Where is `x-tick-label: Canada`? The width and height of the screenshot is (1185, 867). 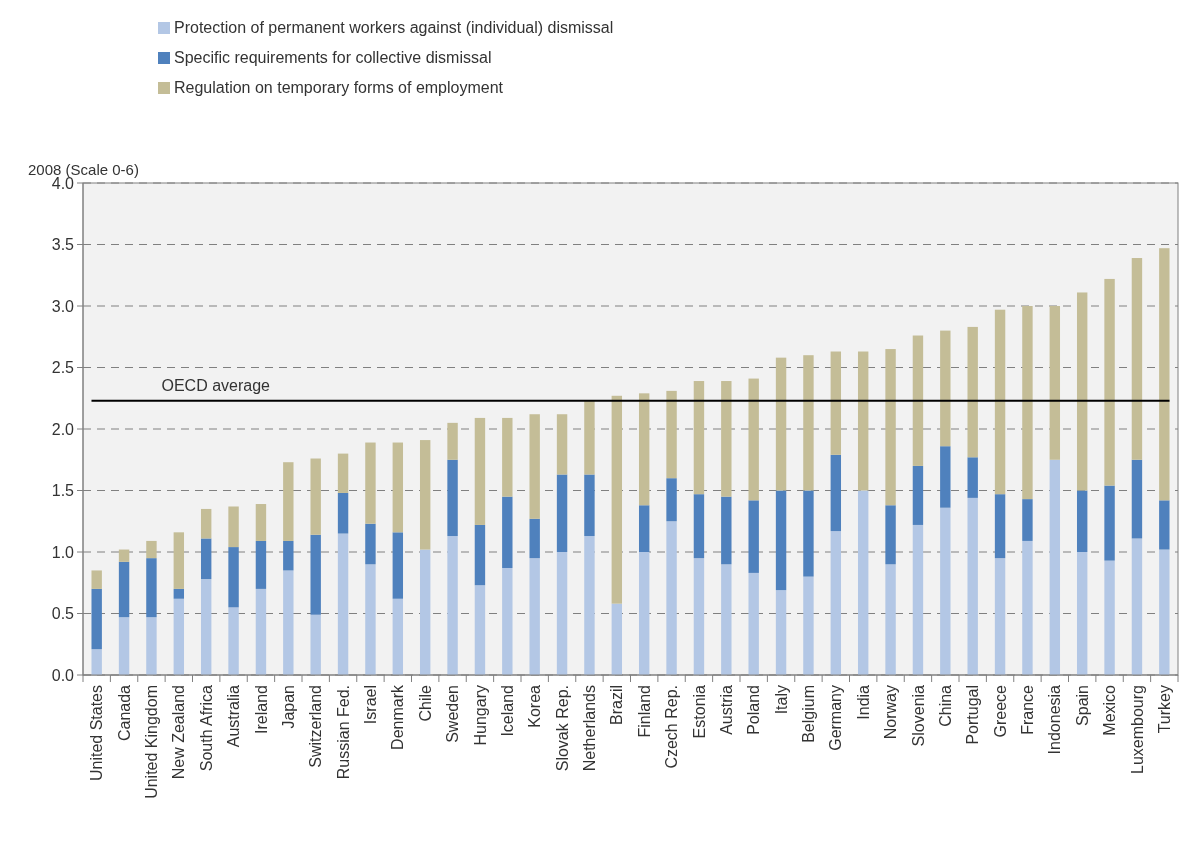
x-tick-label: Canada is located at coordinates (124, 713).